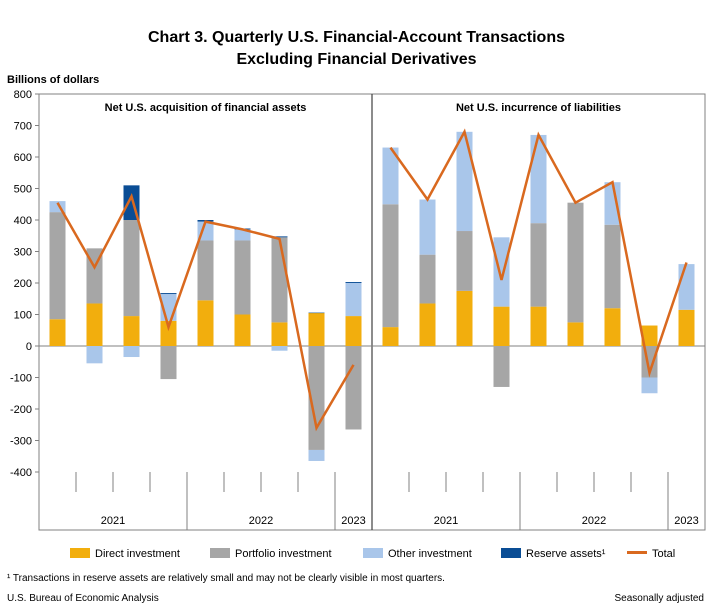 The image size is (713, 614). I want to click on legend-item-reserve: Reserve assets¹, so click(553, 554).